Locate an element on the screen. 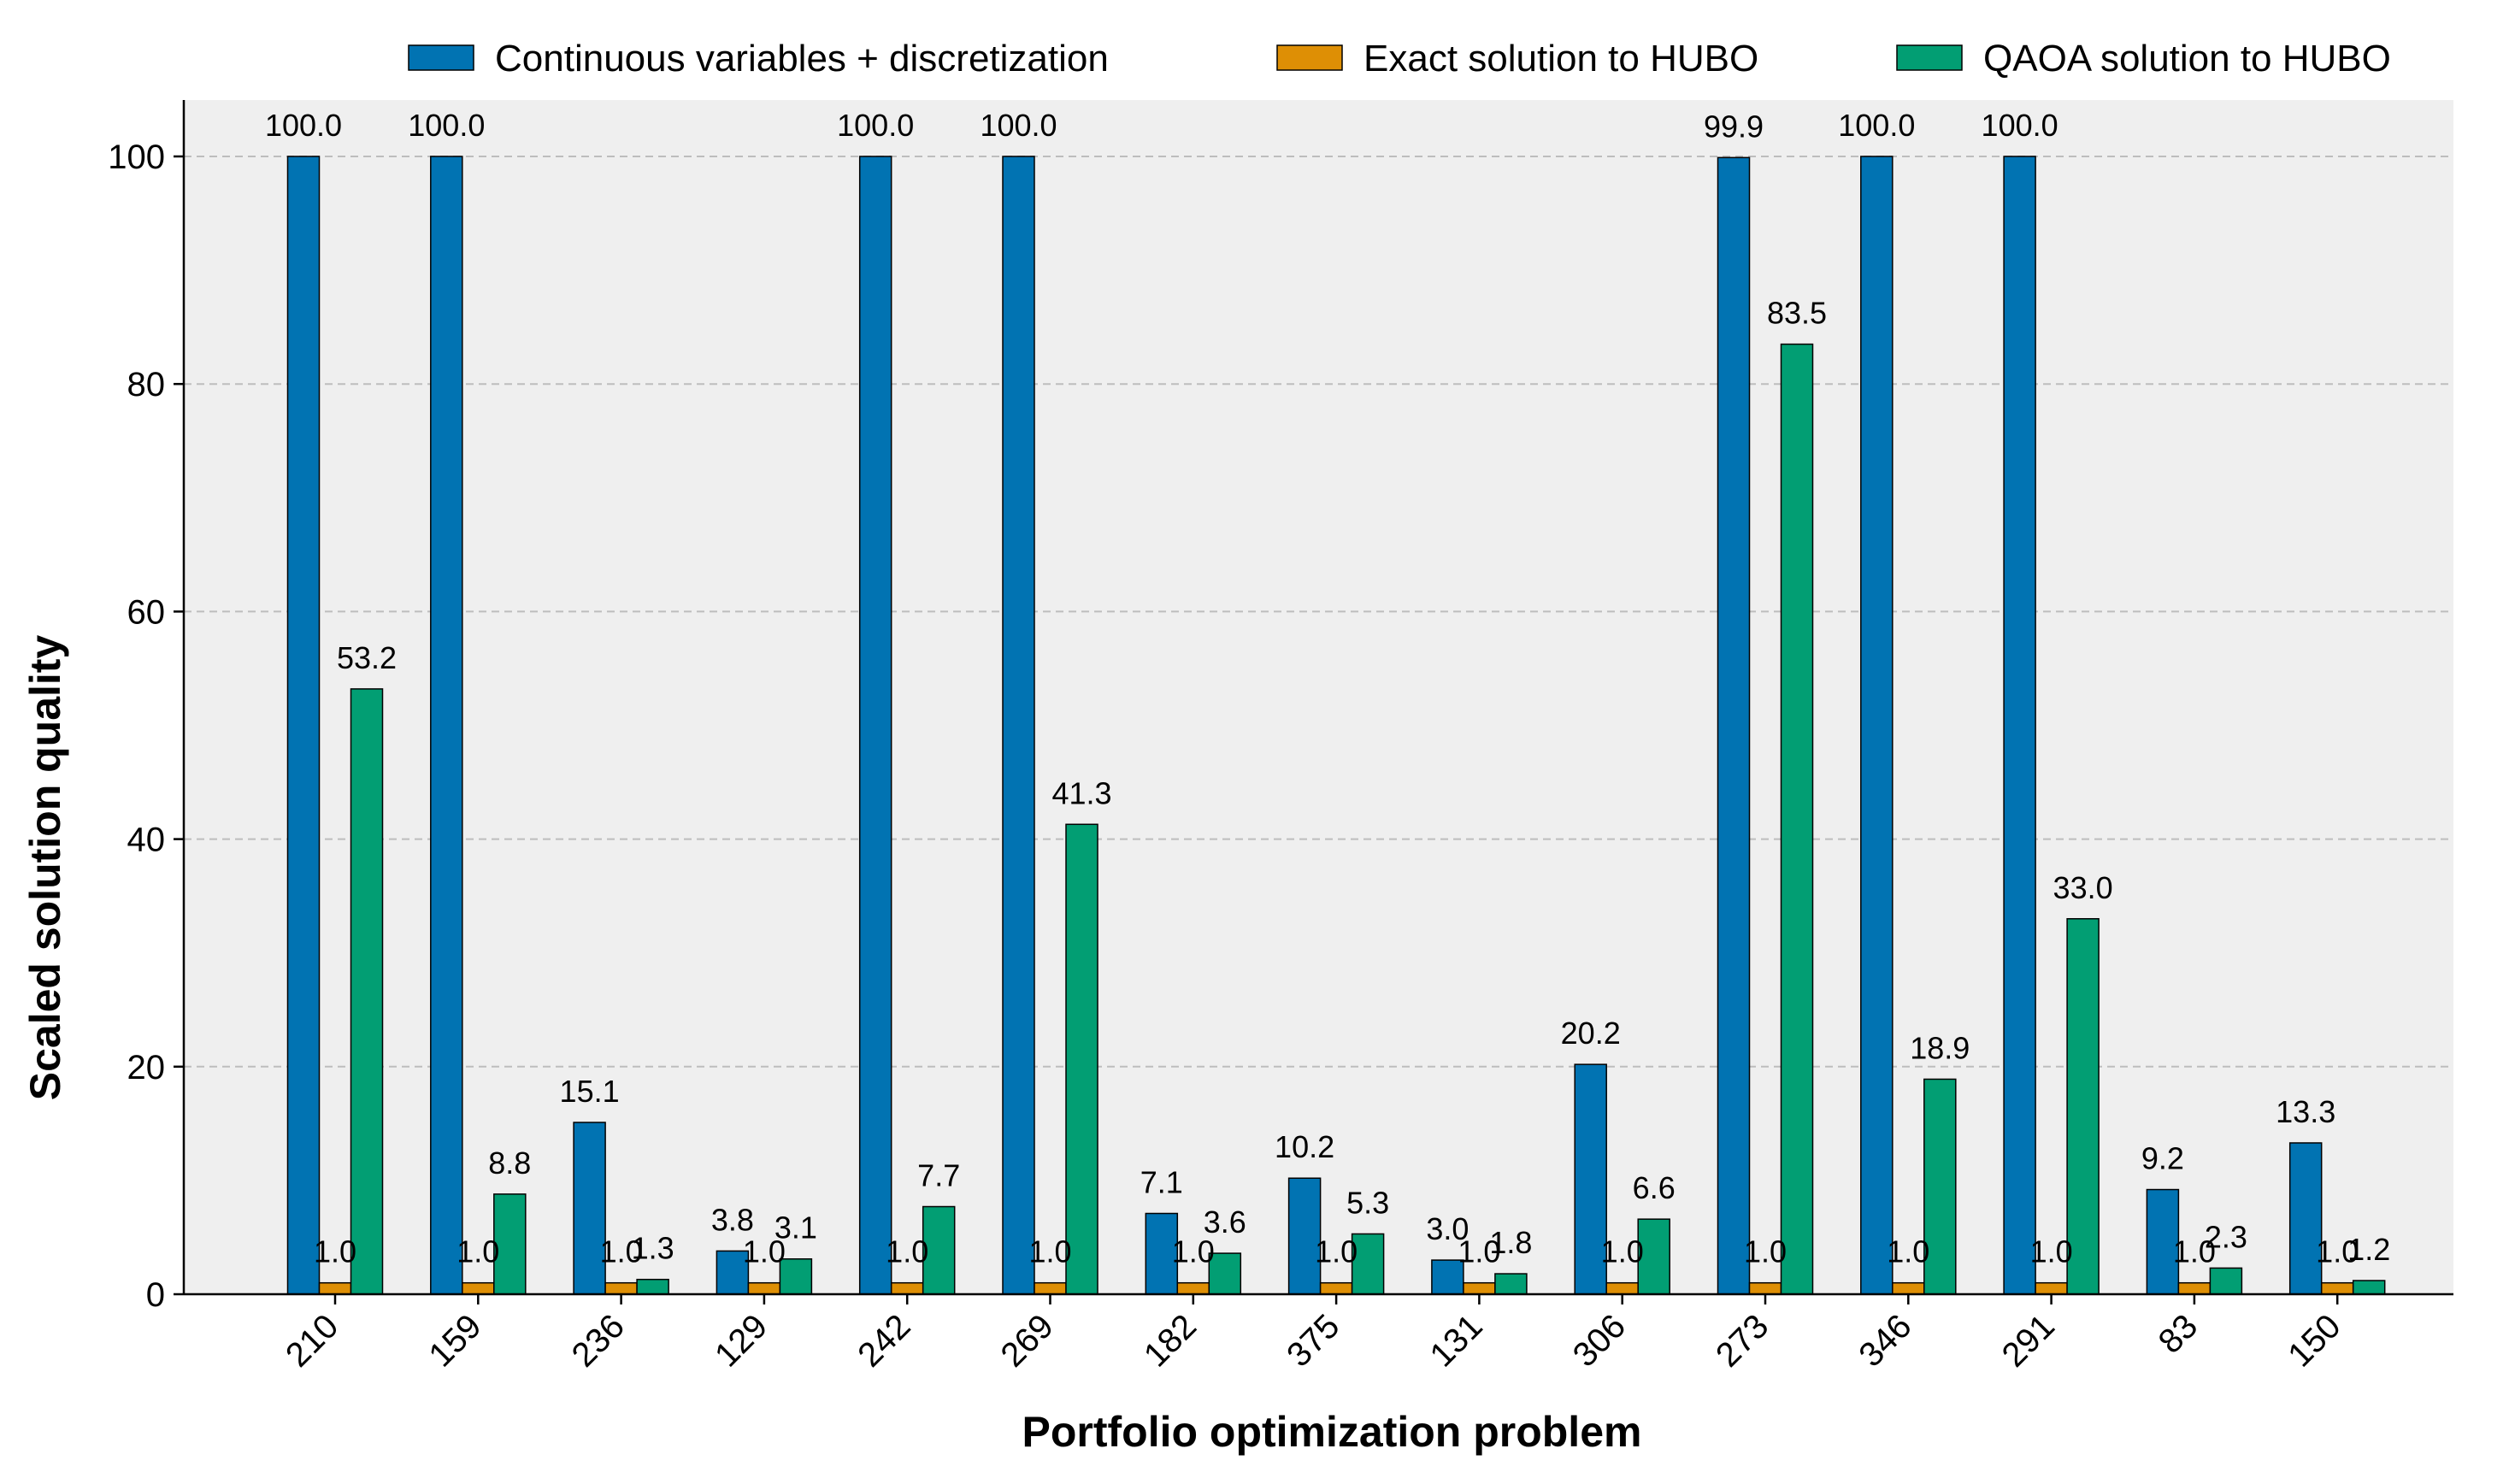  legend-label: QAOA solution to HUBO is located at coordinates (2187, 59).